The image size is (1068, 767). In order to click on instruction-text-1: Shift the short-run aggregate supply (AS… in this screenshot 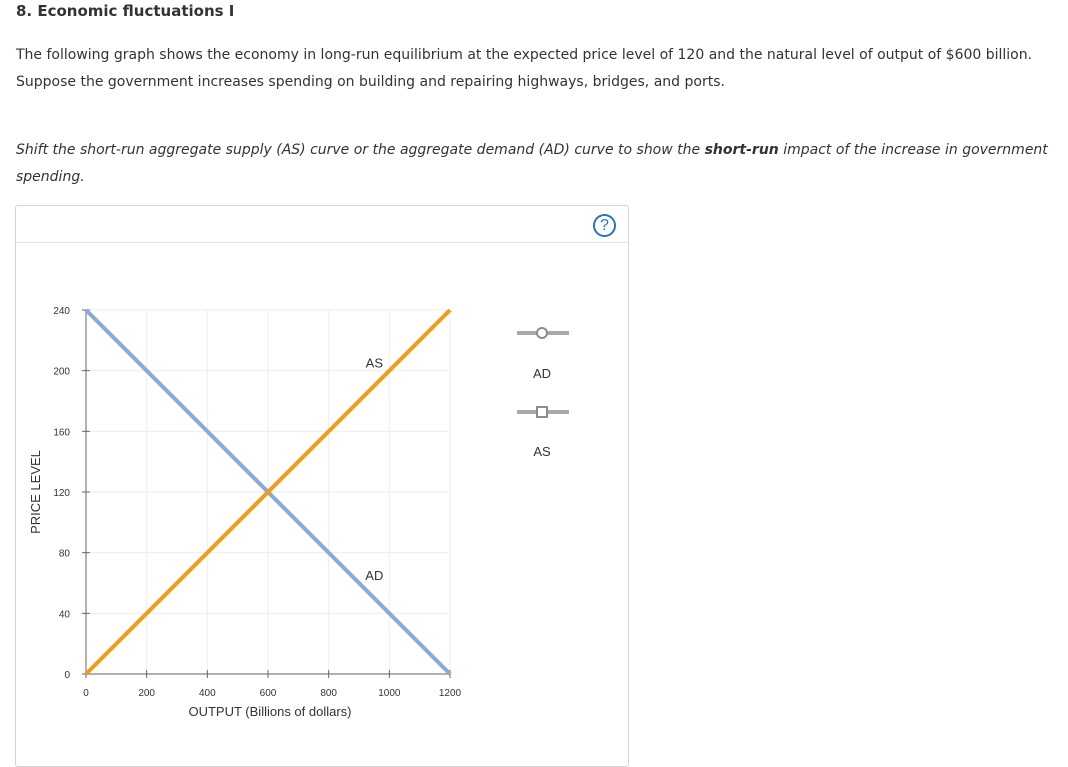, I will do `click(358, 150)`.